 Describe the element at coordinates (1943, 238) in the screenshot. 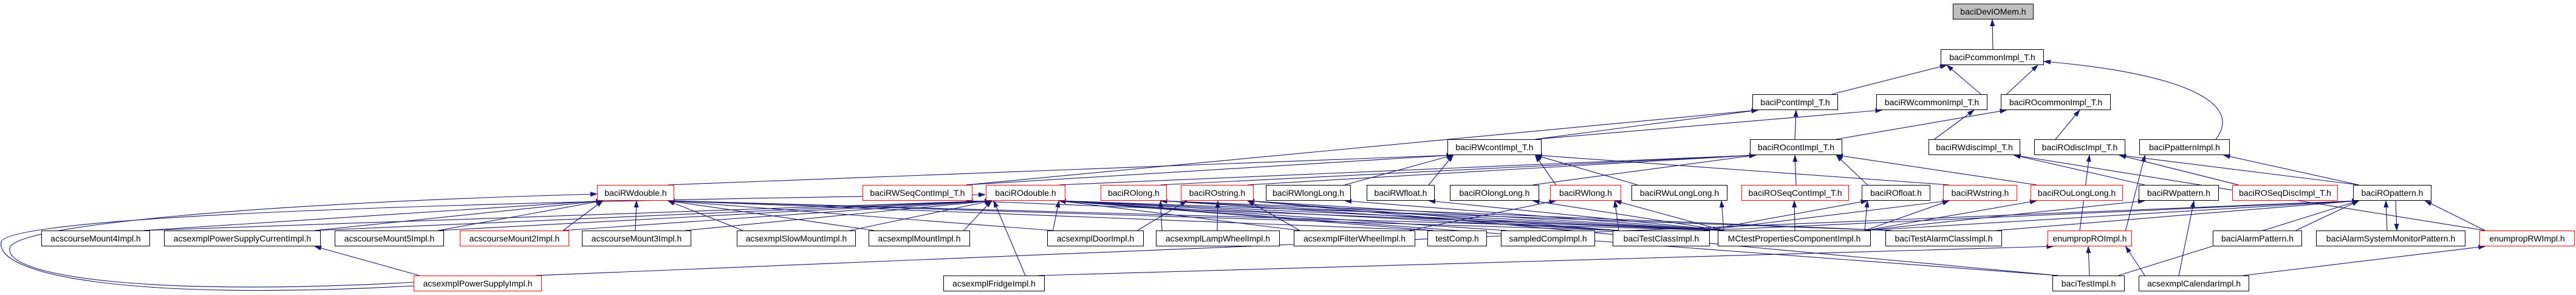

I see `node-baciTestAlarmClassImpl-h: baciTestAlarmClassImpl.h` at that location.